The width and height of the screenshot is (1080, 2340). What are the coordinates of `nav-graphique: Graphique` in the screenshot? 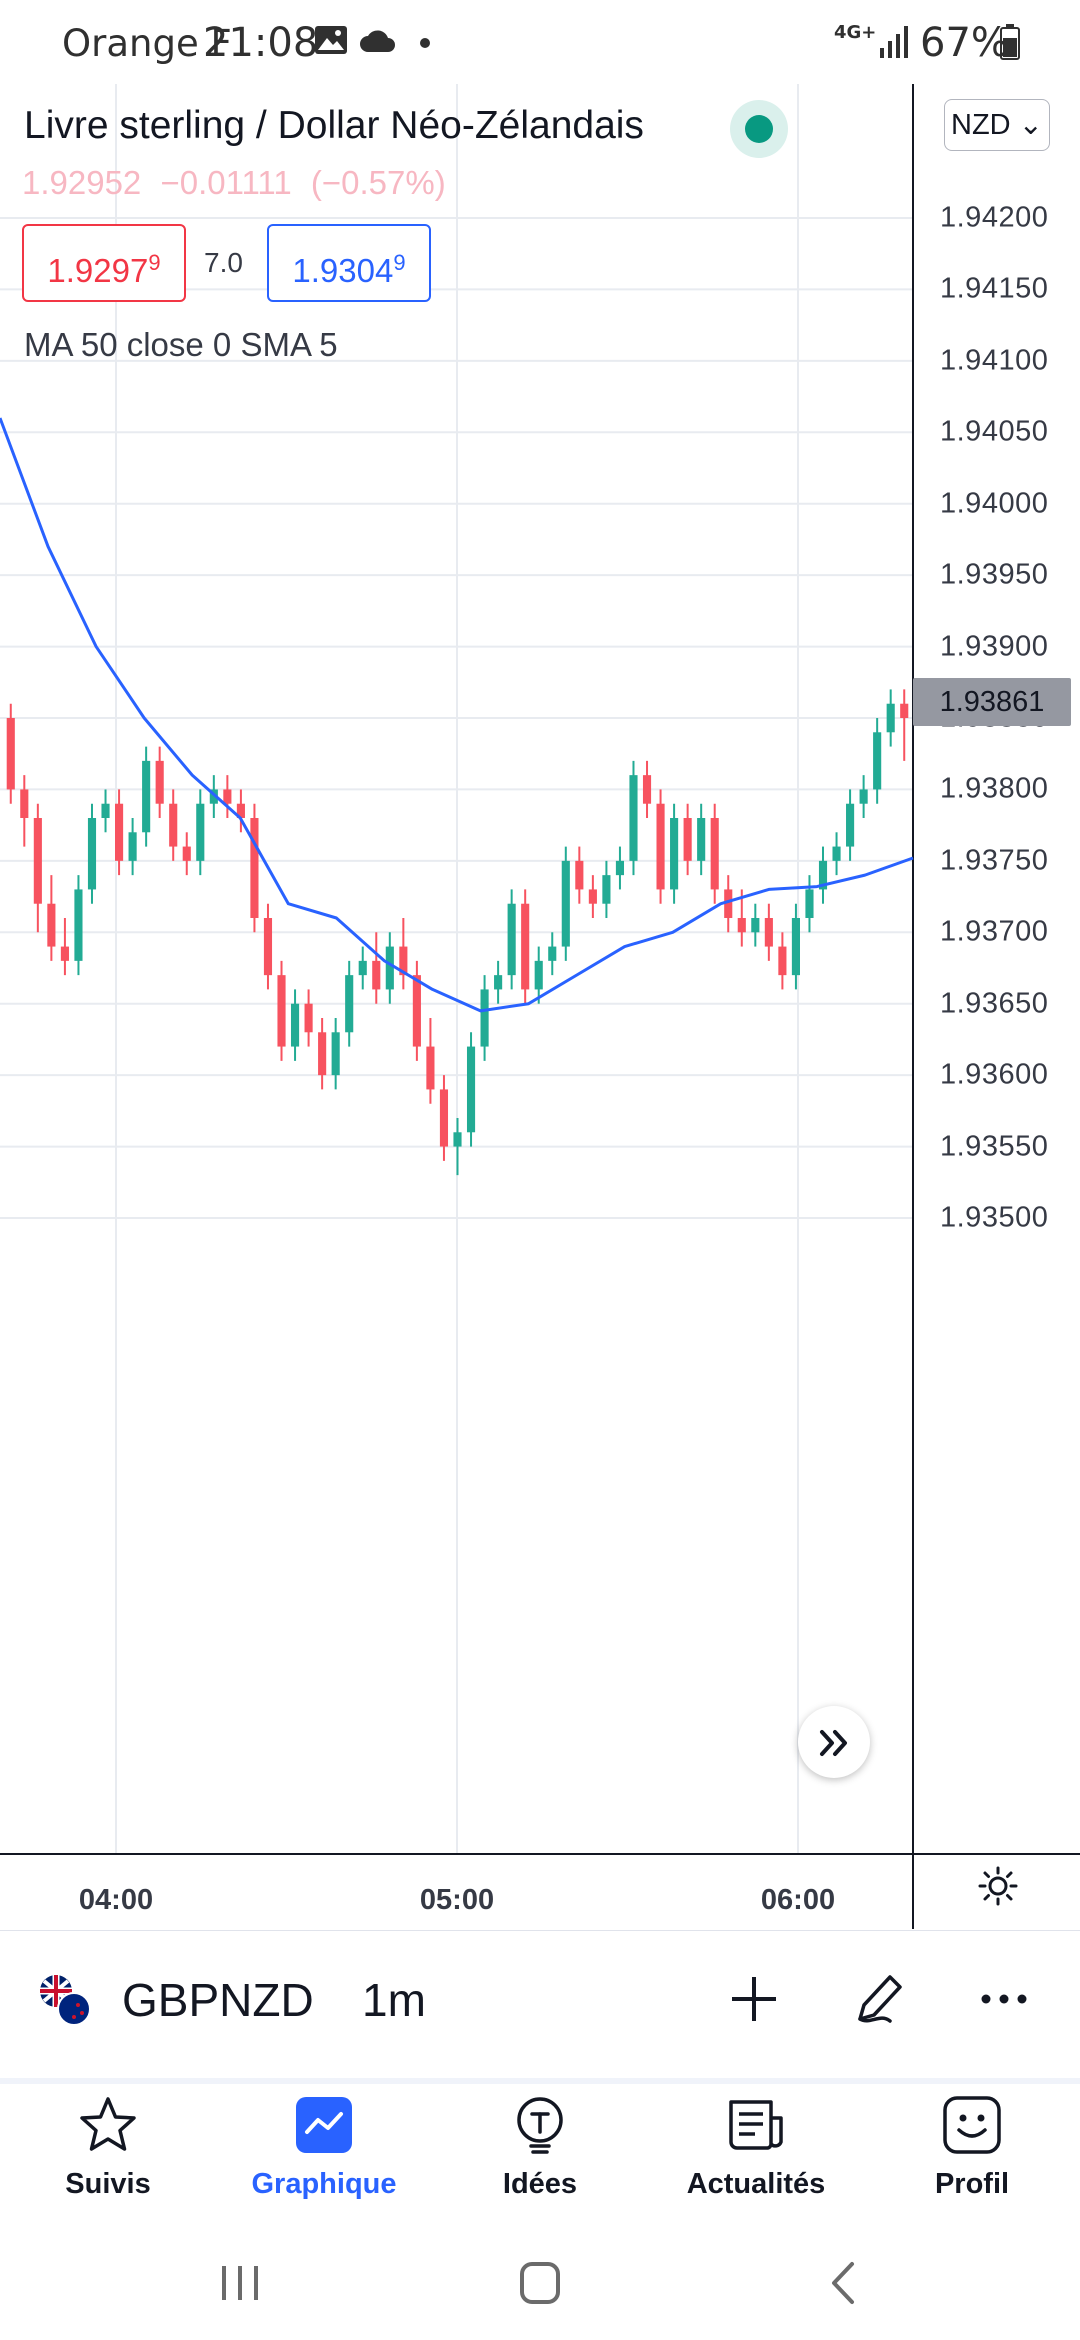 It's located at (324, 2147).